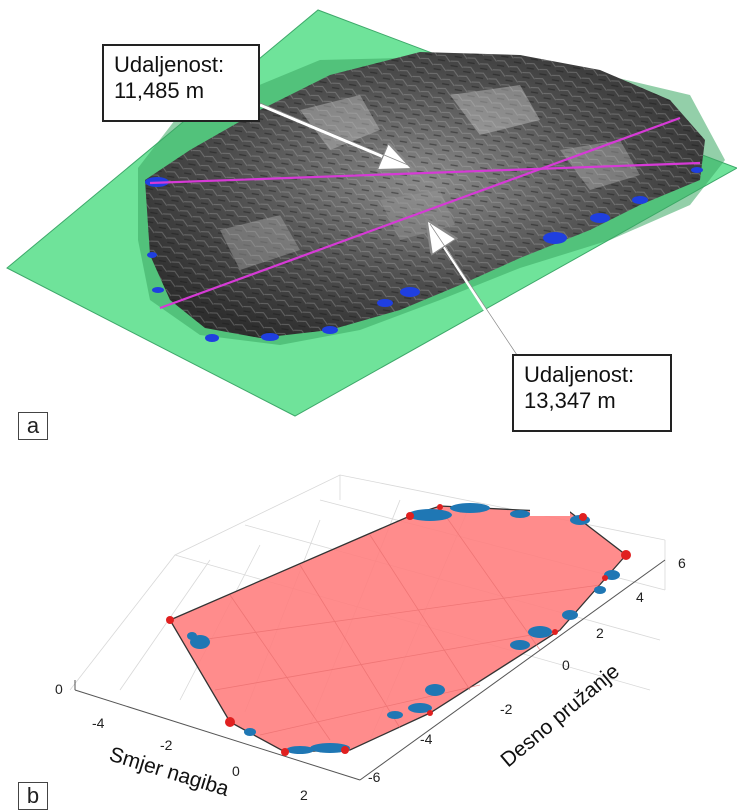 This screenshot has height=812, width=737. What do you see at coordinates (169, 64) in the screenshot?
I see `callout-top-line1: Udaljenost:` at bounding box center [169, 64].